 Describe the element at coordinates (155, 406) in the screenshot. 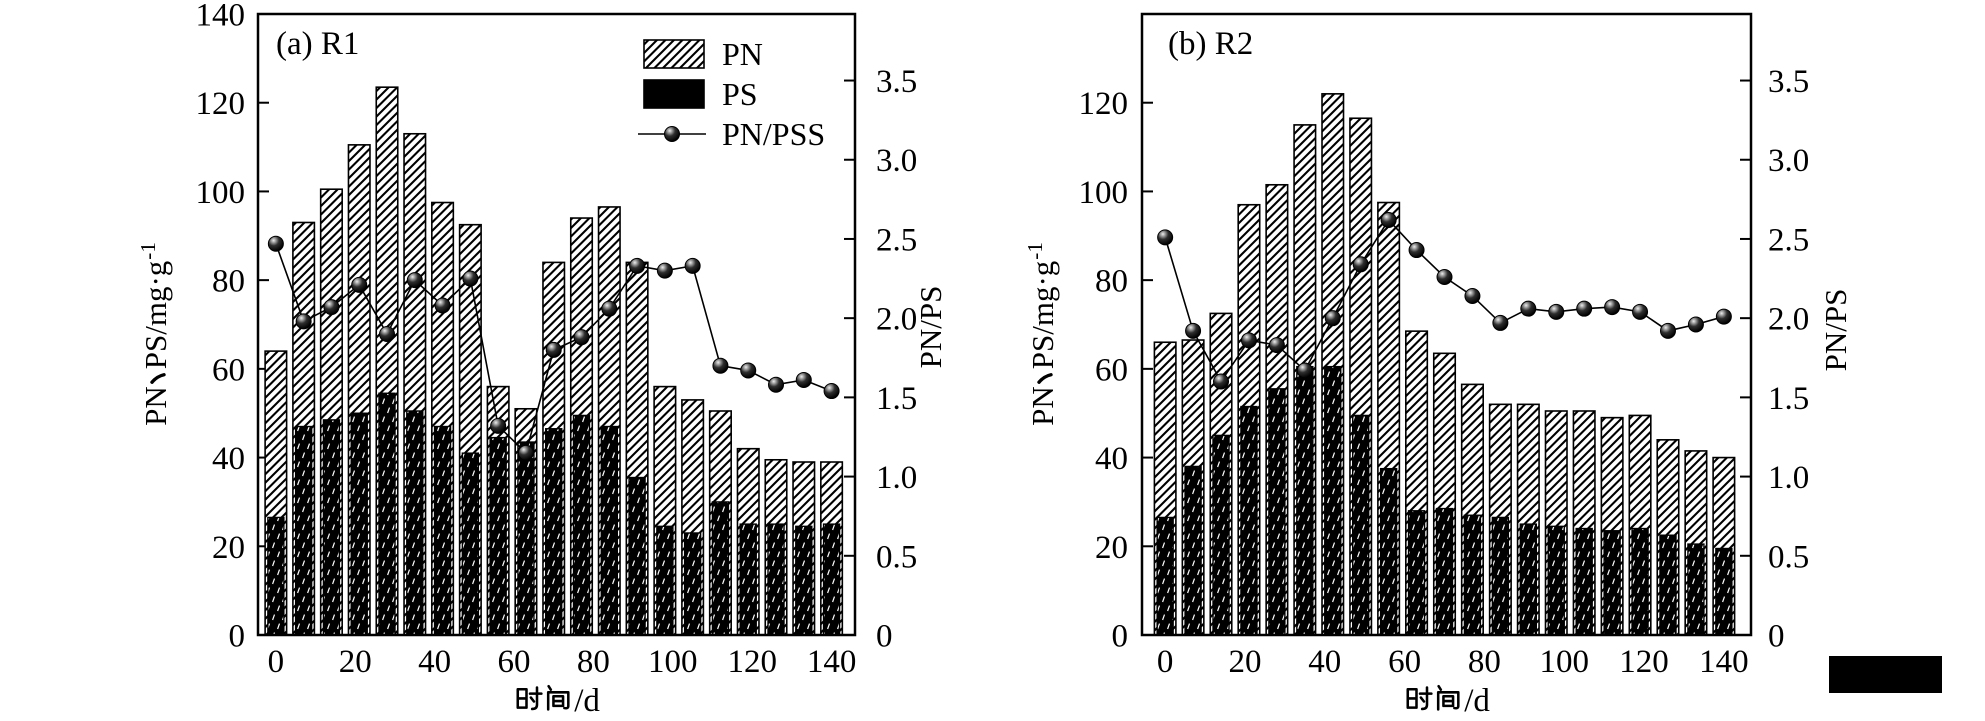

I see `y-axis-label-text: PN` at that location.